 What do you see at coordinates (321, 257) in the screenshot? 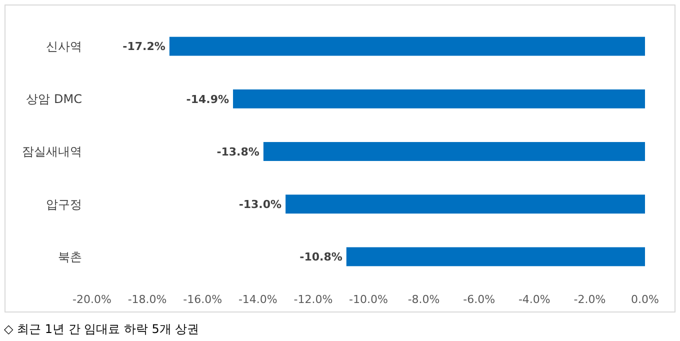
I see `data-label: -10.8%` at bounding box center [321, 257].